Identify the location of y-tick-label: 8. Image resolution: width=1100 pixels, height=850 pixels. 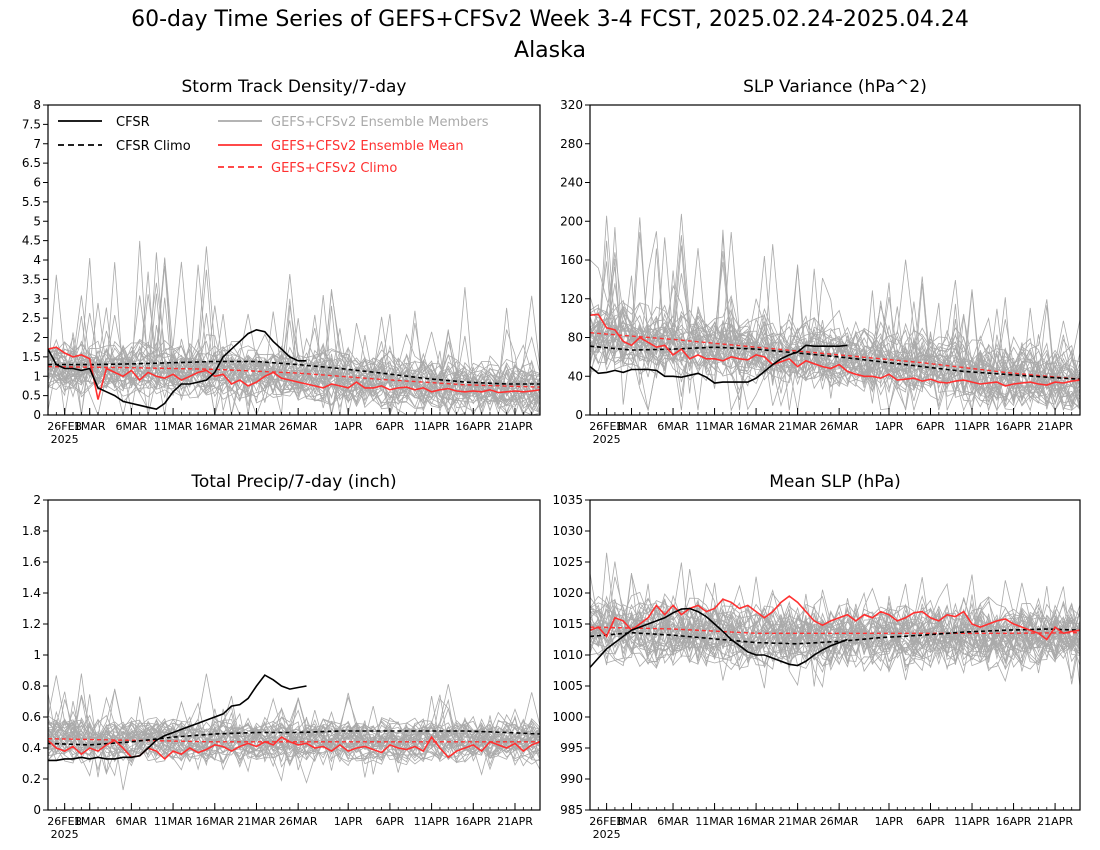
(37, 105).